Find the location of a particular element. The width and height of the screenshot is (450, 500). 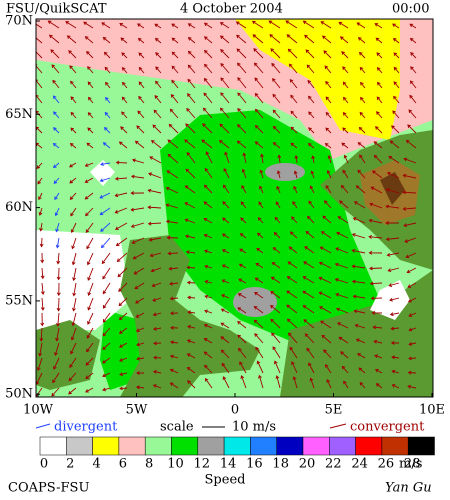

lon-label: 5W is located at coordinates (137, 410).